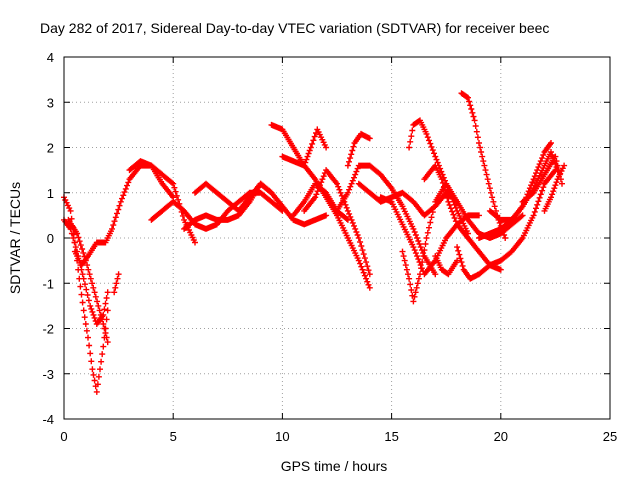  I want to click on y-tick-label: 1, so click(50, 193).